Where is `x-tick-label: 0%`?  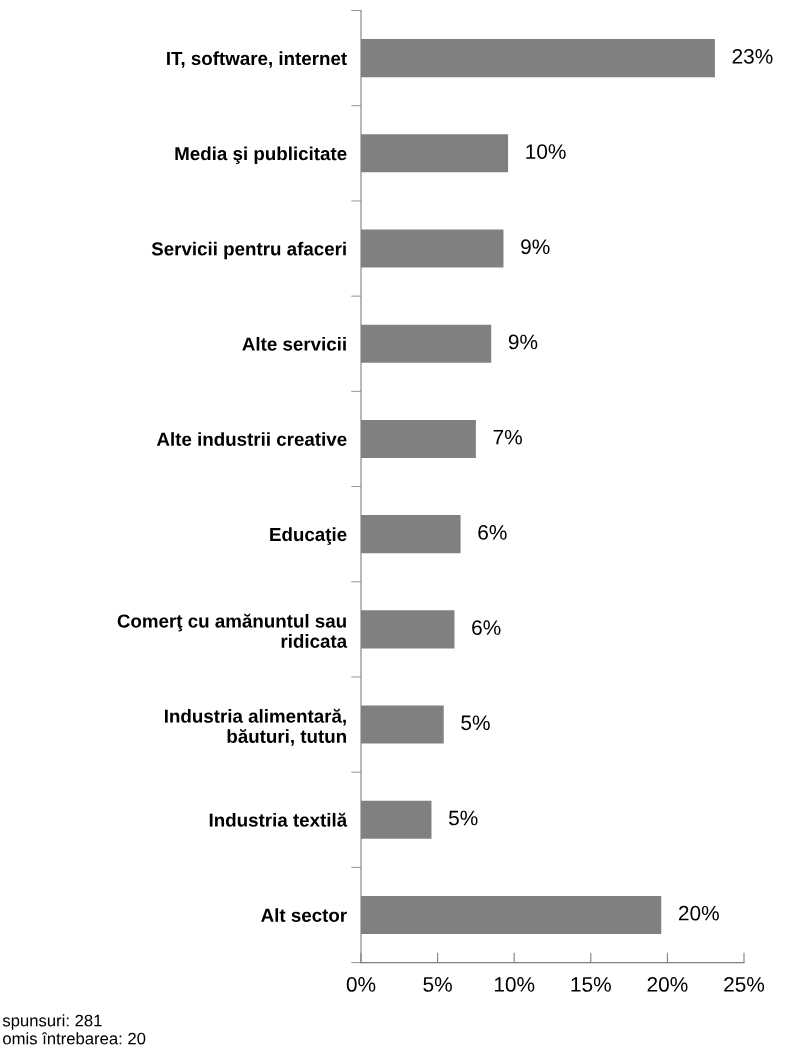
x-tick-label: 0% is located at coordinates (361, 984).